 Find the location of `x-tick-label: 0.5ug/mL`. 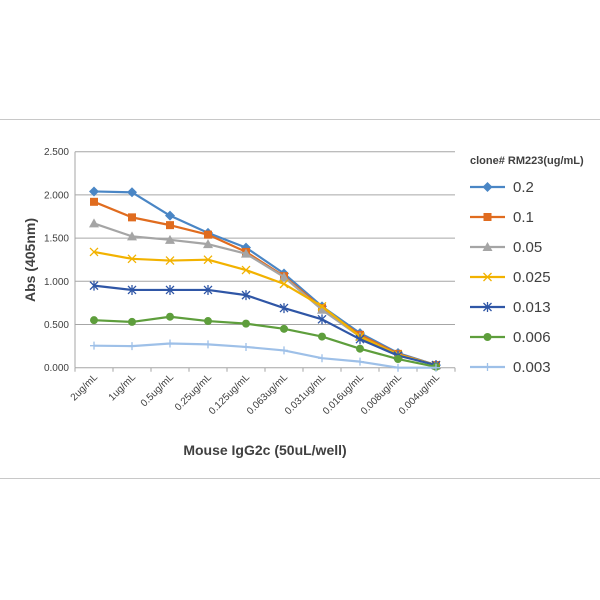

x-tick-label: 0.5ug/mL is located at coordinates (158, 391).